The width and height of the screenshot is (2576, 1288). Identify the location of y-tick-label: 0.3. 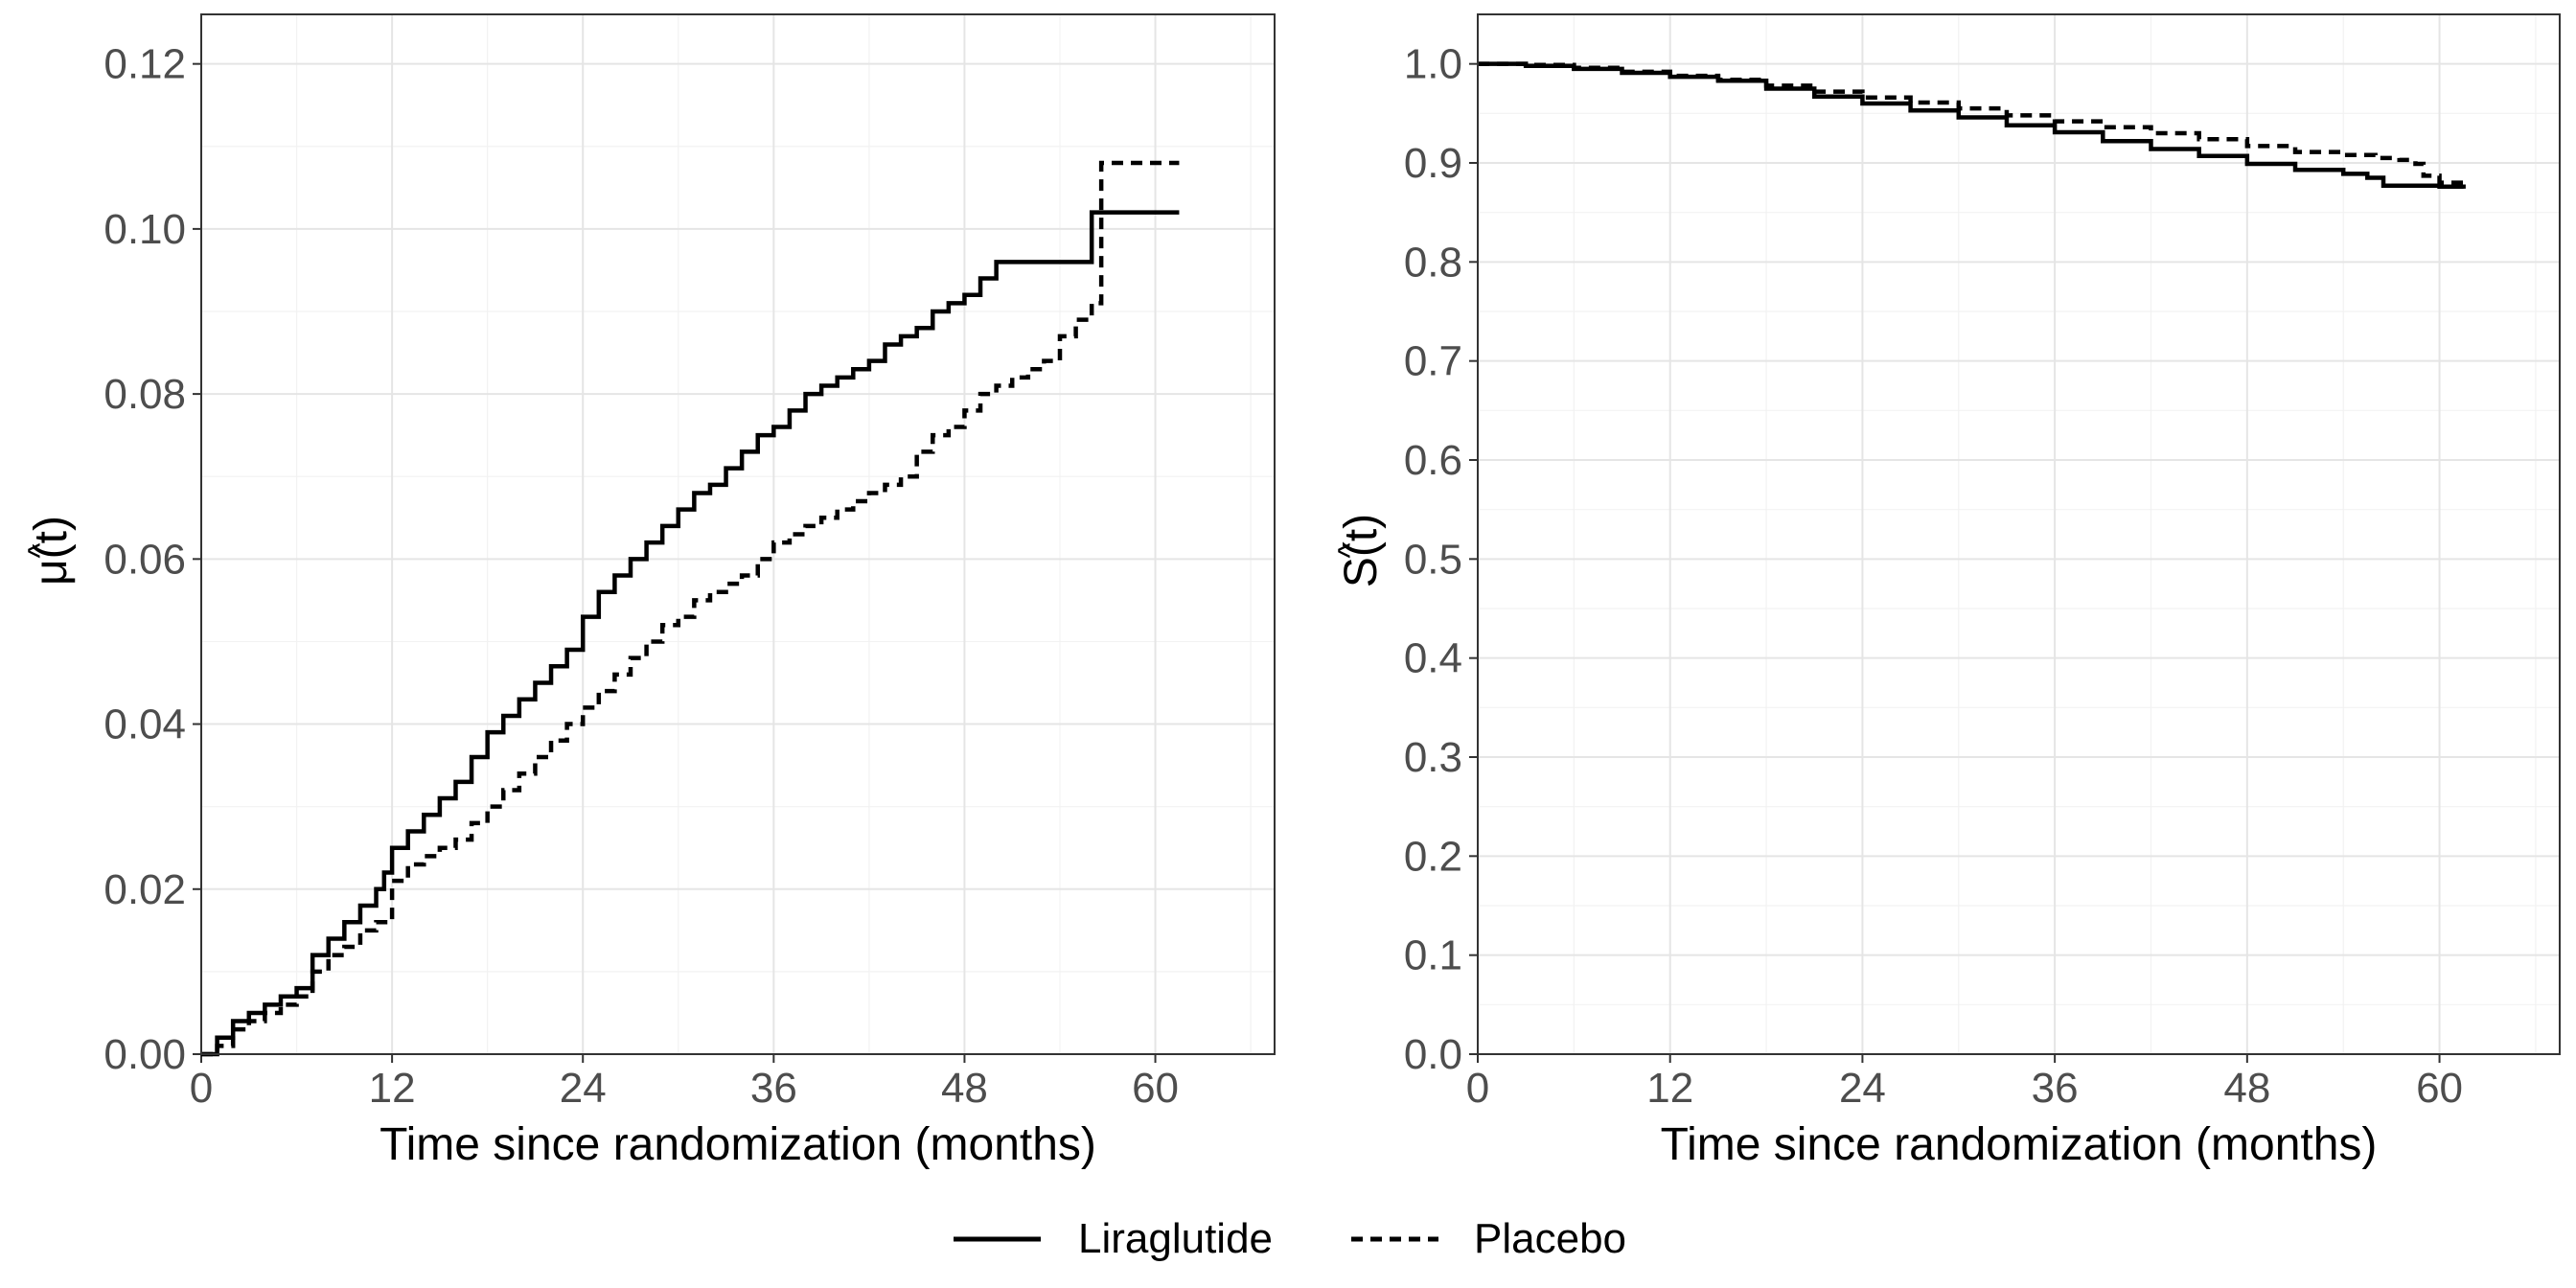
(1433, 757).